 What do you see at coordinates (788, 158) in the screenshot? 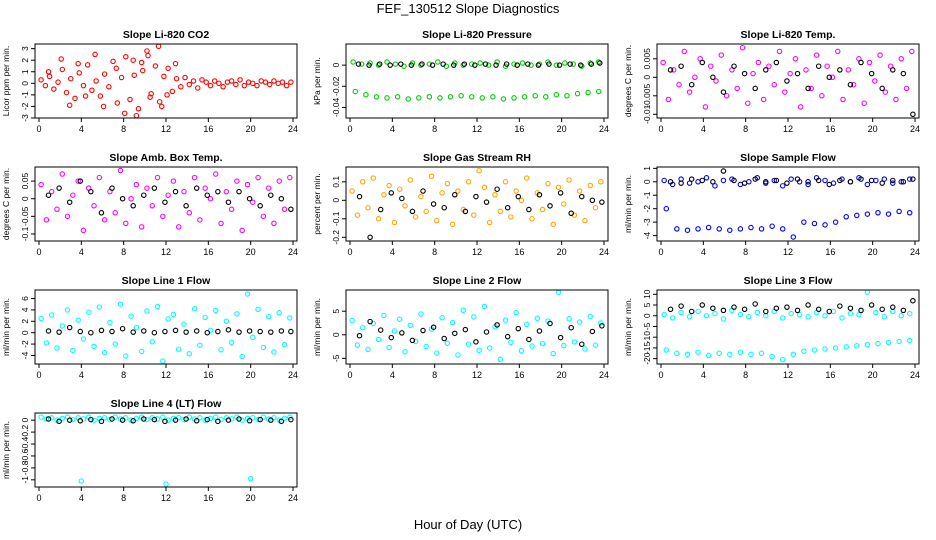
I see `panel-title: Slope Sample Flow` at bounding box center [788, 158].